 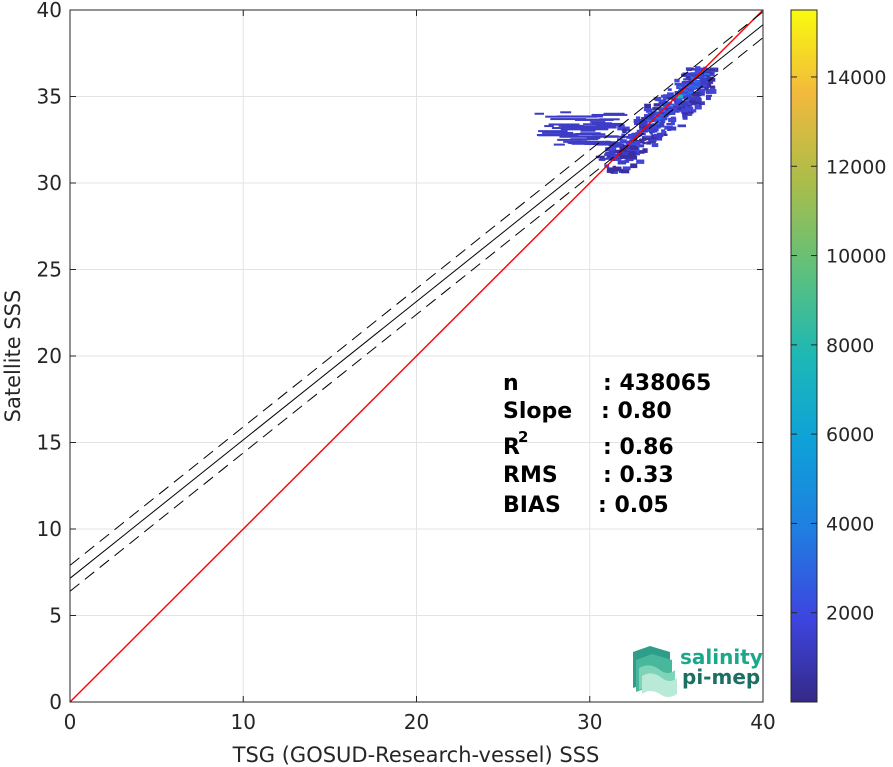 I want to click on stat-r2-label: R, so click(x=511, y=447).